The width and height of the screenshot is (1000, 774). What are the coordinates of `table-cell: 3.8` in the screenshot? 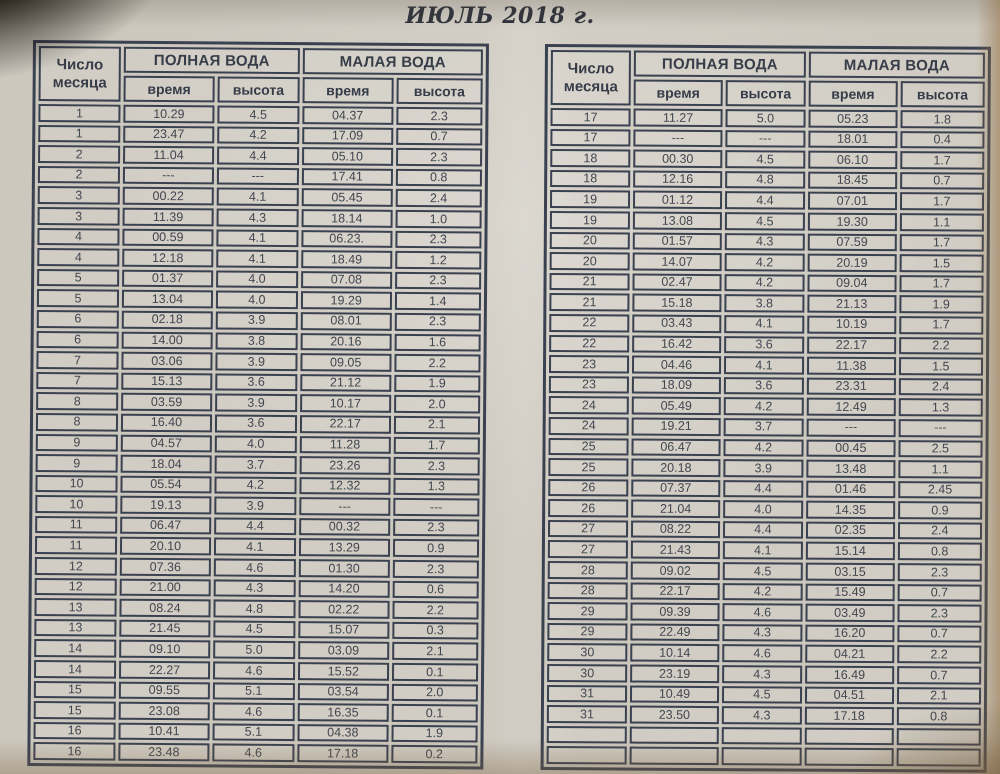 It's located at (764, 303).